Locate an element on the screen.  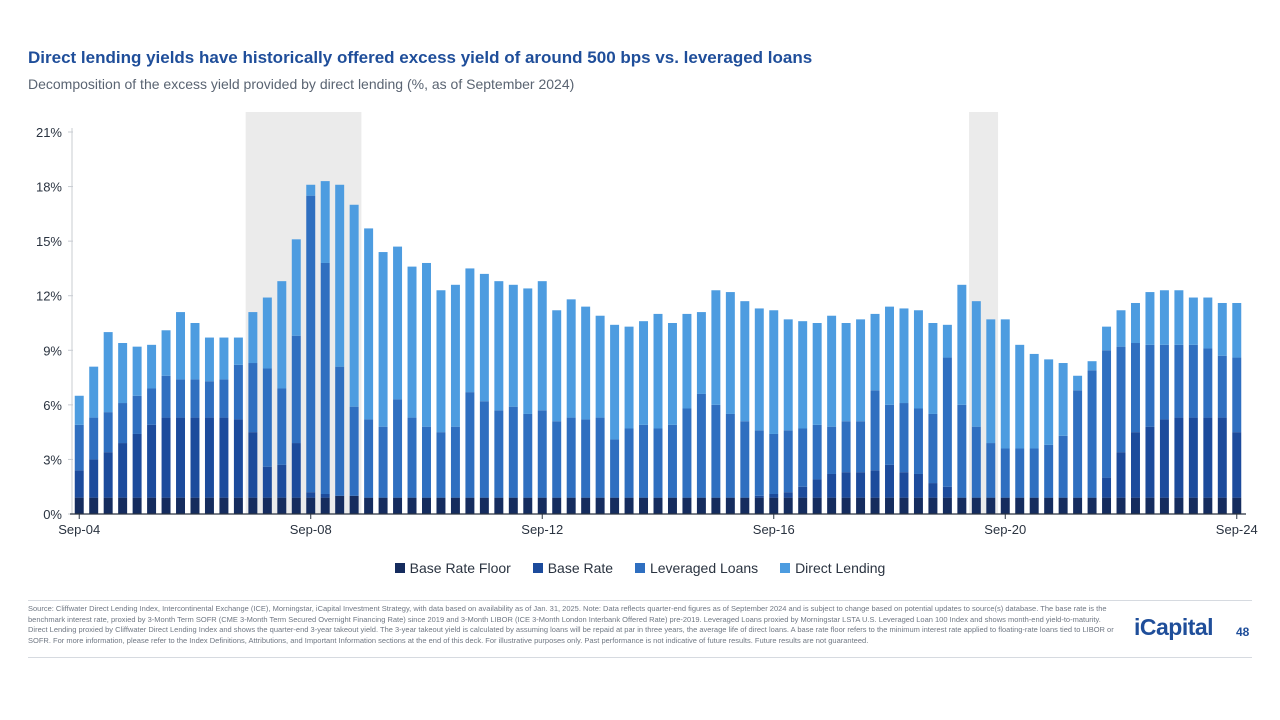
legend-item-base-rate-floor: Base Rate Floor is located at coordinates (452, 568).